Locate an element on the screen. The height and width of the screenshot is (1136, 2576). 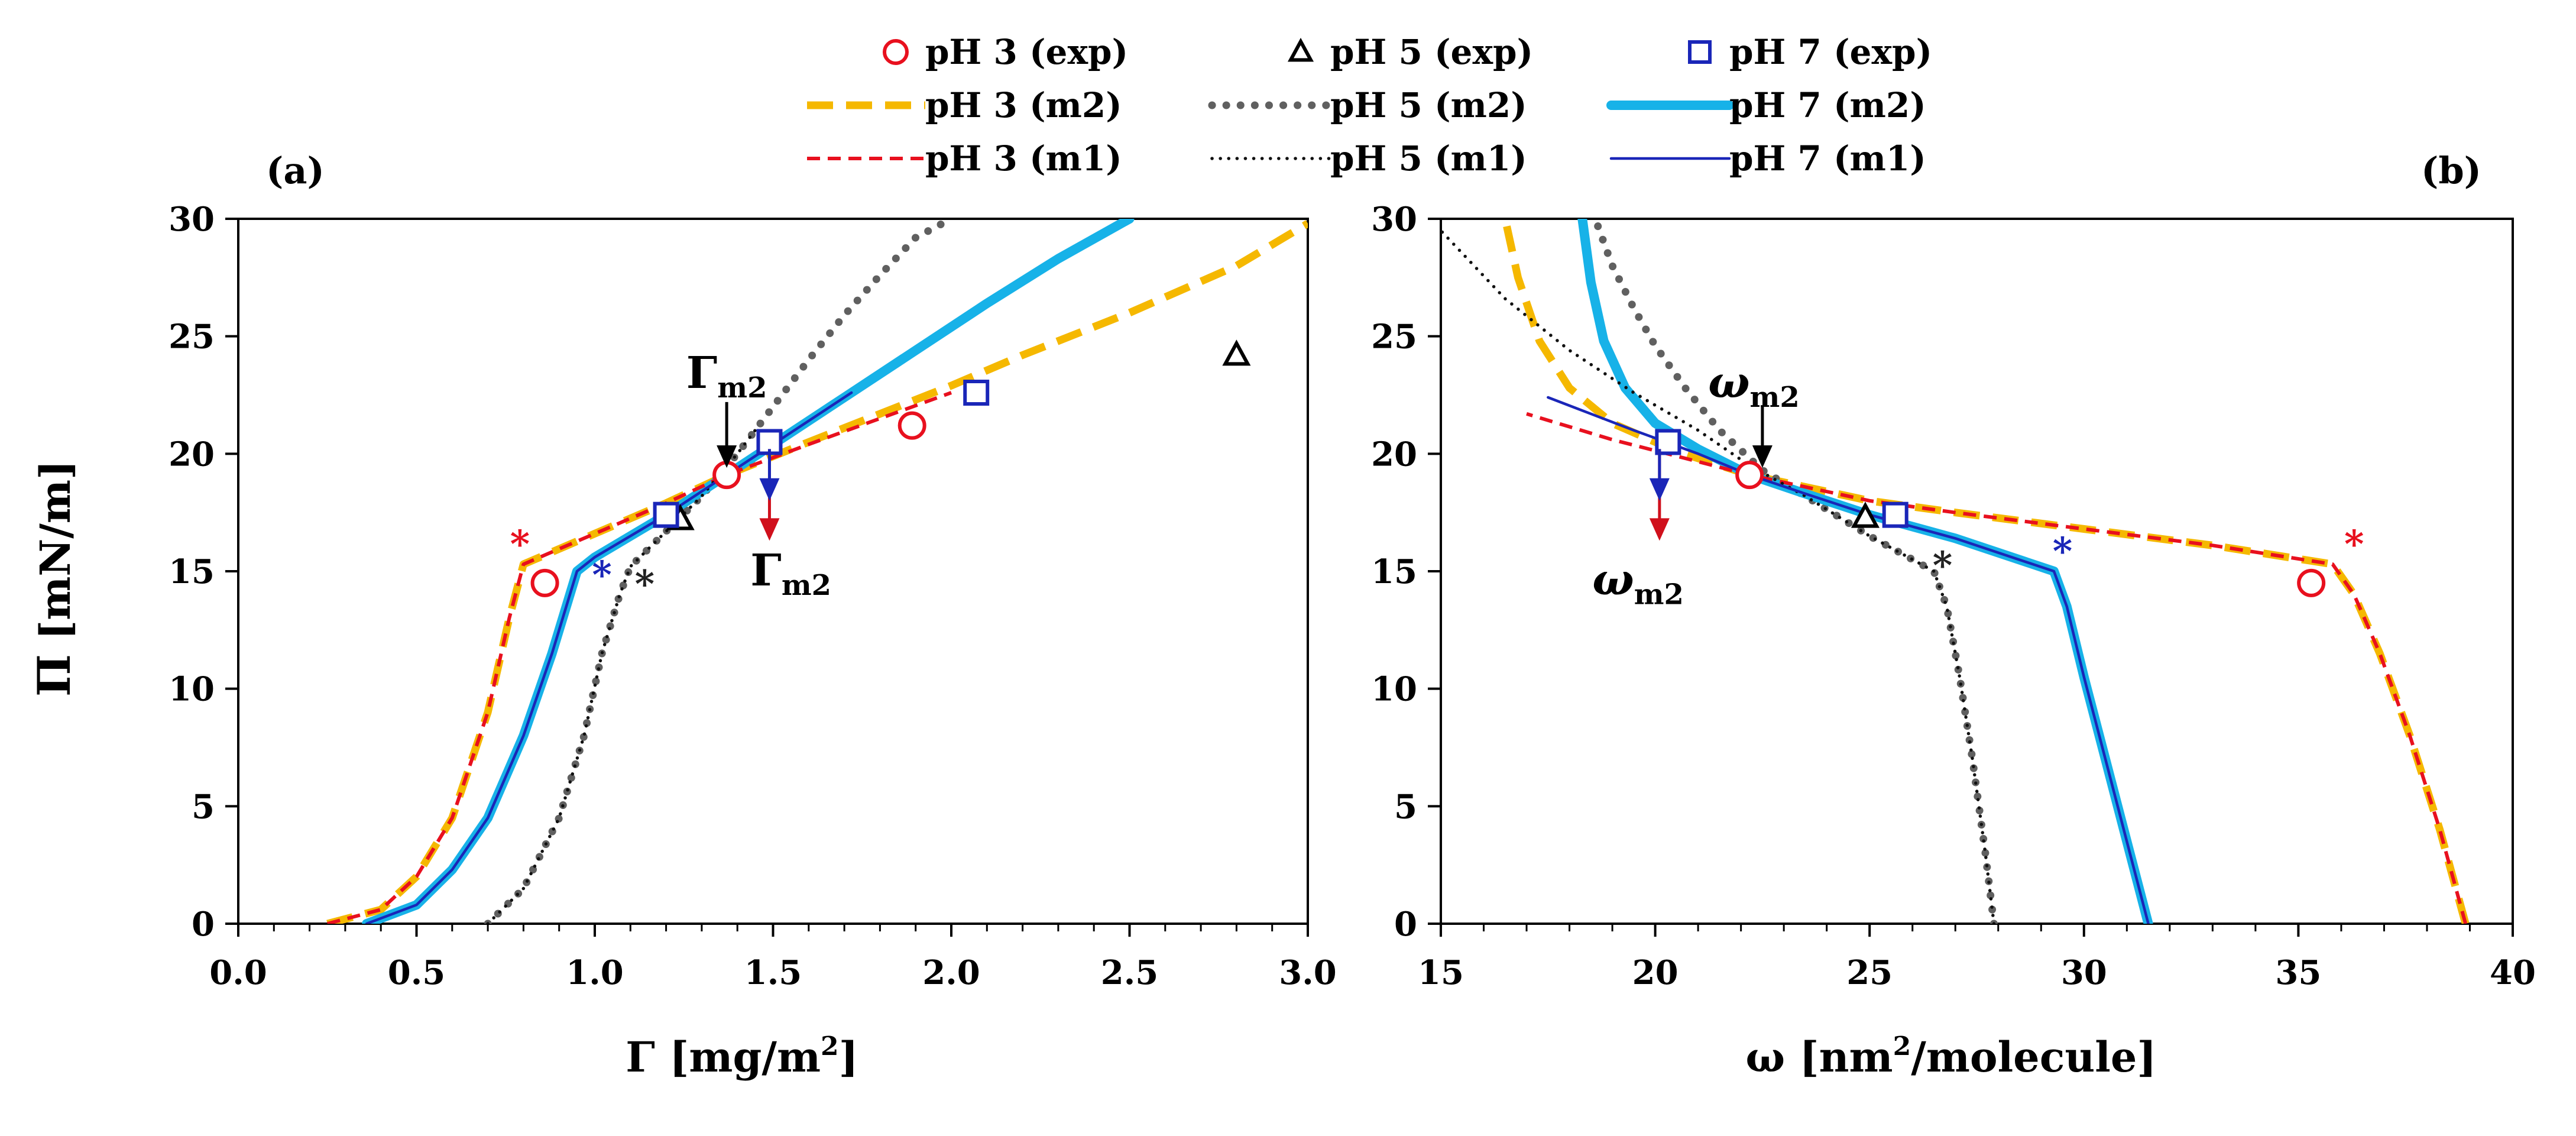
panel-a-x-axis-title-sup: 2 is located at coordinates (830, 1046).